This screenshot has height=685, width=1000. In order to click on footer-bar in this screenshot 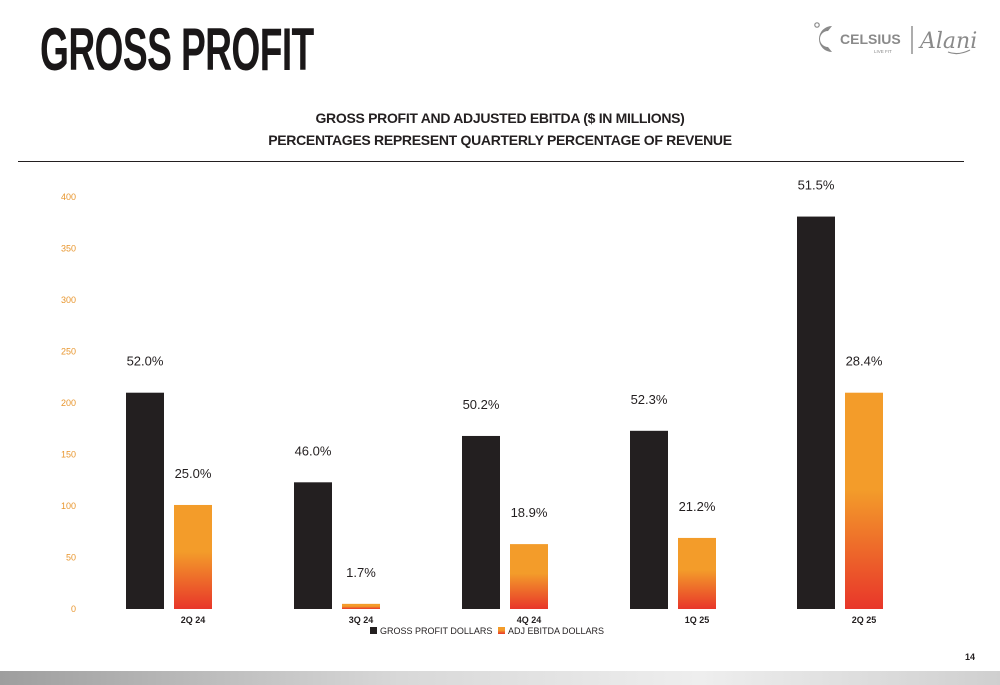, I will do `click(500, 678)`.